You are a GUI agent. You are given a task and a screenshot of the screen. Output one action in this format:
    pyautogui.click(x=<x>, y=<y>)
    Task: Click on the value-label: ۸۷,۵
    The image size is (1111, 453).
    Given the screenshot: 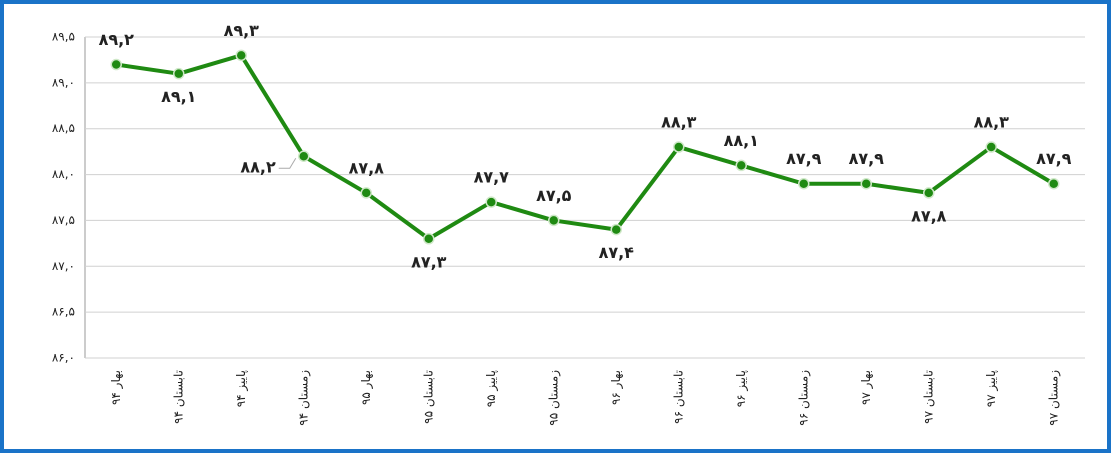 What is the action you would take?
    pyautogui.click(x=554, y=195)
    